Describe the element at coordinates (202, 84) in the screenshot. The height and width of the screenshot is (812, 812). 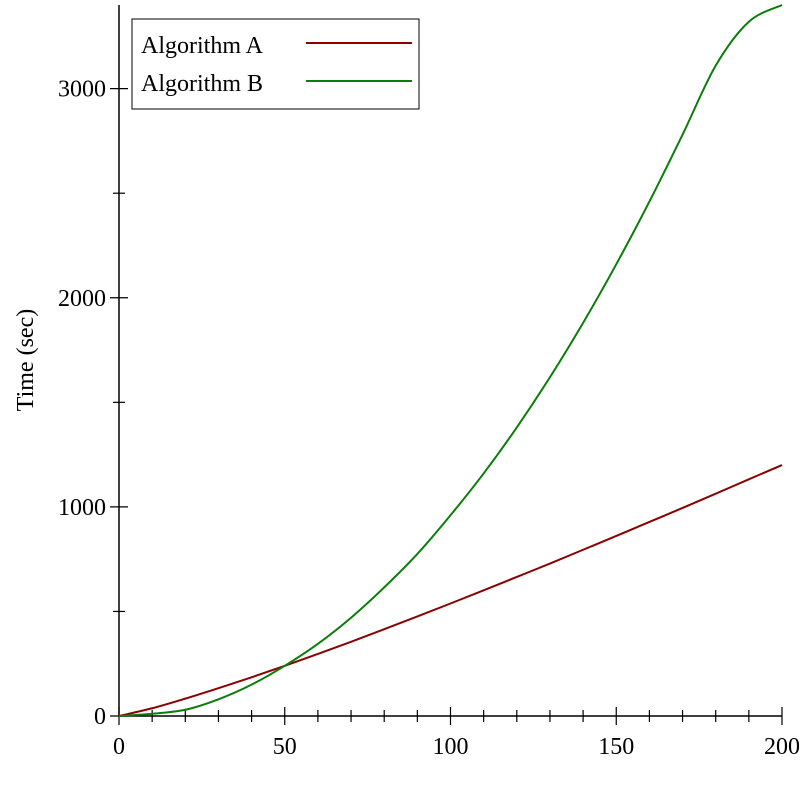
I see `legend-label: Algorithm B` at that location.